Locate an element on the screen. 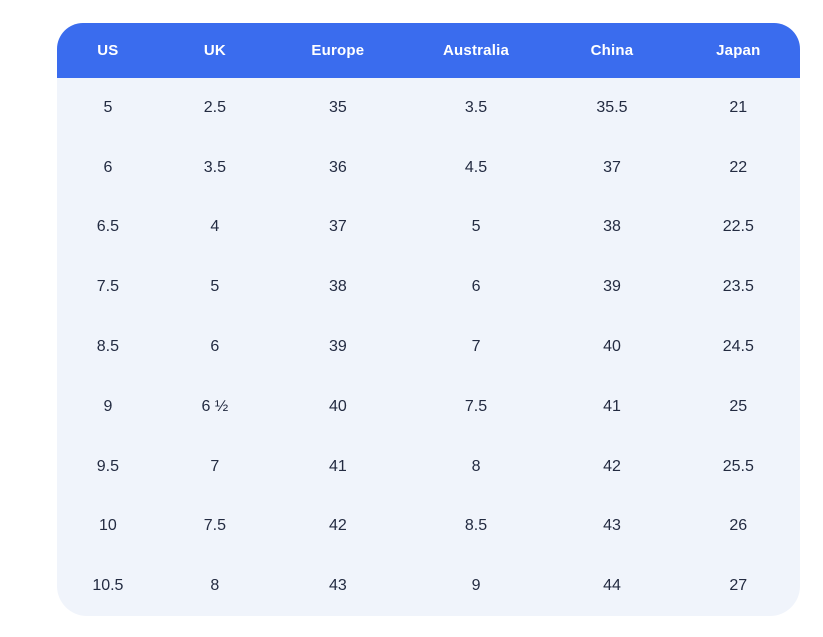 The width and height of the screenshot is (823, 637). table-row: 9 6 ½ 40 7.5 41 25 is located at coordinates (428, 407).